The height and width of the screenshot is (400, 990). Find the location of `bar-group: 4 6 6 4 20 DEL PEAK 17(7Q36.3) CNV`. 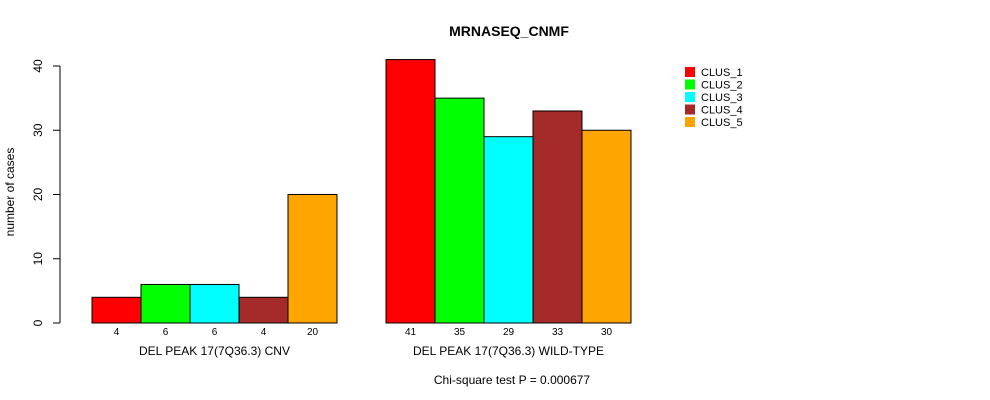

bar-group: 4 6 6 4 20 DEL PEAK 17(7Q36.3) CNV is located at coordinates (214, 276).